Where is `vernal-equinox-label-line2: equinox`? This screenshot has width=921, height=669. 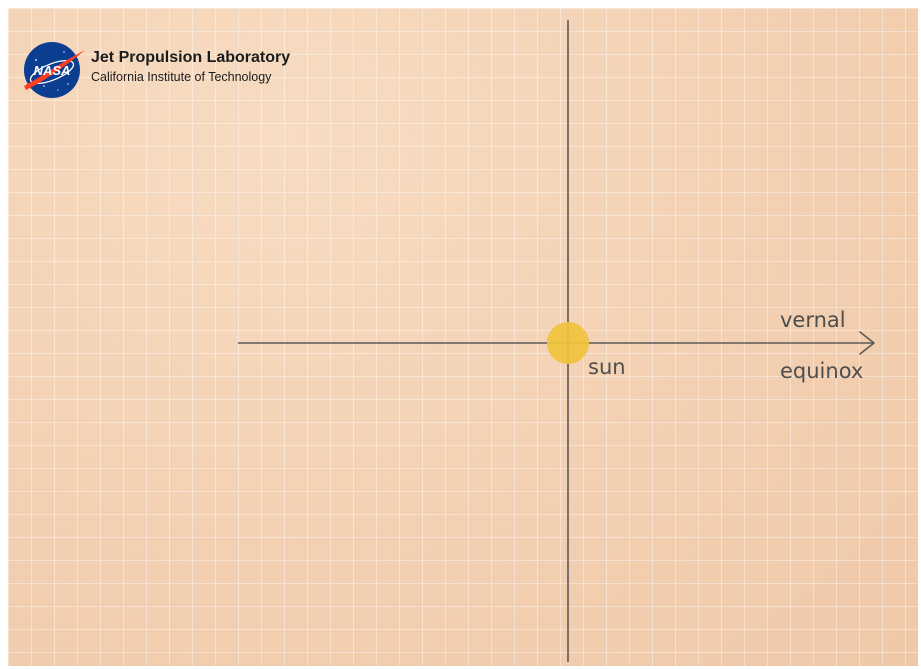
vernal-equinox-label-line2: equinox is located at coordinates (821, 371).